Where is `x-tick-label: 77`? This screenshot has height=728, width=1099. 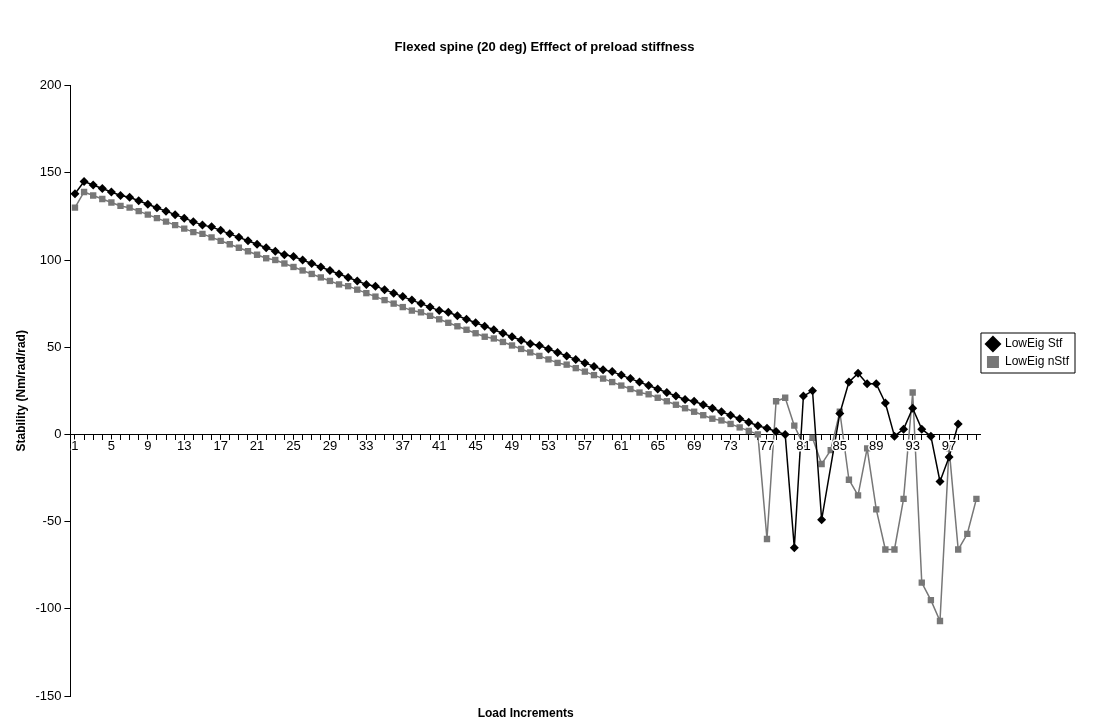
x-tick-label: 77 is located at coordinates (767, 446).